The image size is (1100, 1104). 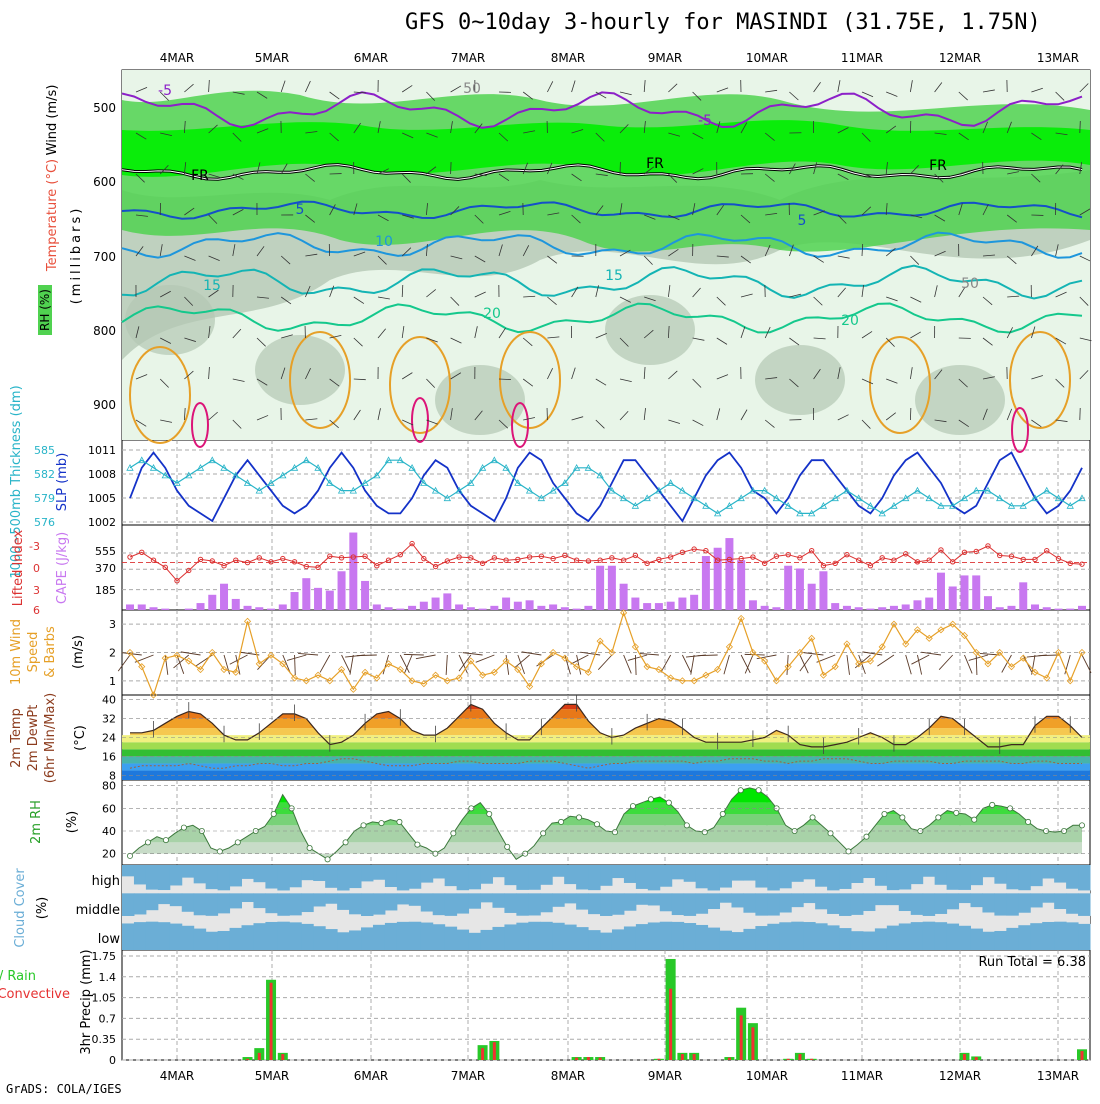 I want to click on day-label-top: 9MAR, so click(x=665, y=58).